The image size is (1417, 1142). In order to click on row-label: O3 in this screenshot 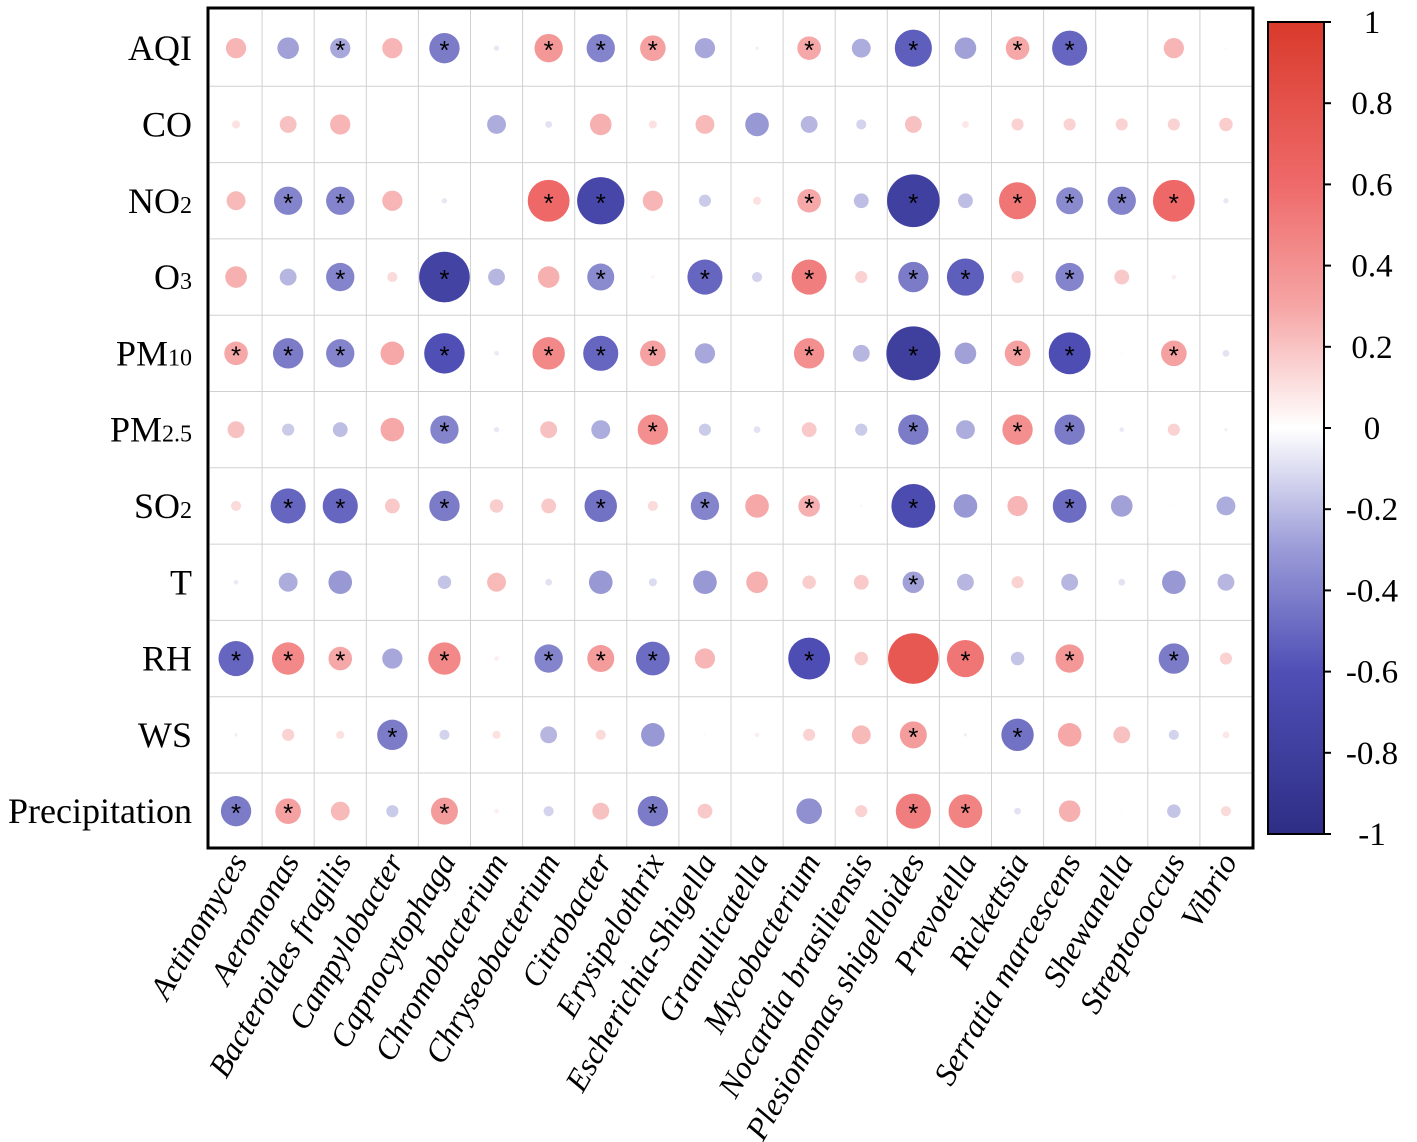, I will do `click(173, 277)`.